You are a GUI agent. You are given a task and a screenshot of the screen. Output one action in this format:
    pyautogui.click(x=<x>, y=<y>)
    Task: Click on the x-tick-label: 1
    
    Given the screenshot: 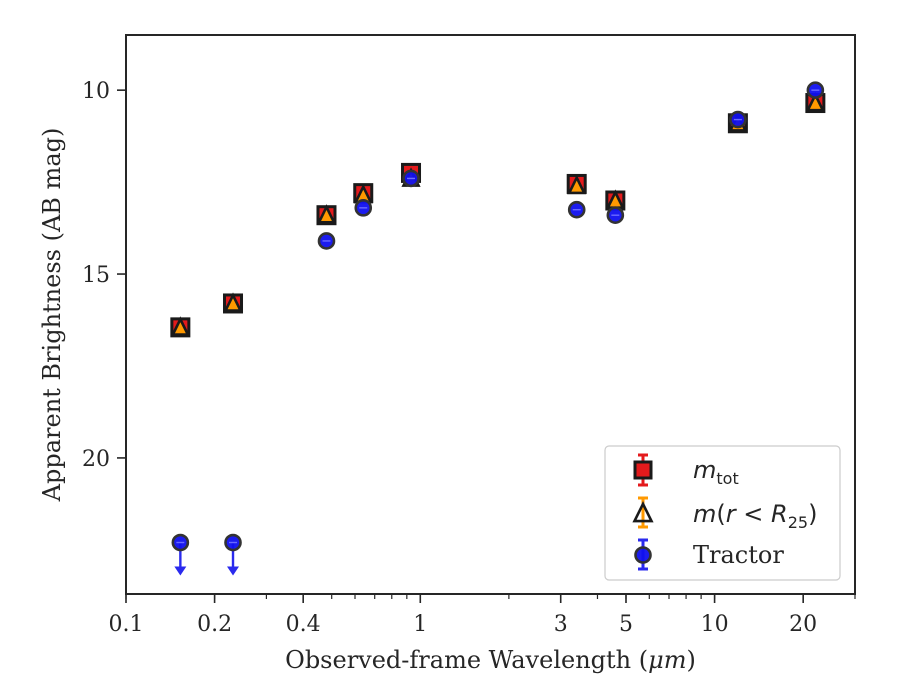 What is the action you would take?
    pyautogui.click(x=420, y=624)
    